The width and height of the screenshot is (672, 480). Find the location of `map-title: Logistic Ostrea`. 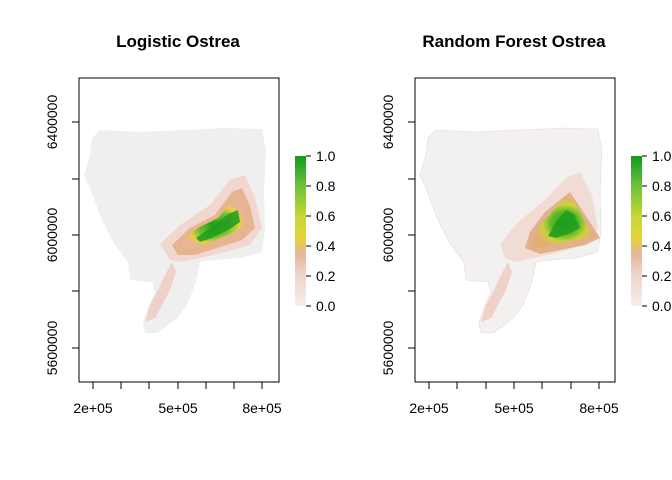

map-title: Logistic Ostrea is located at coordinates (178, 41).